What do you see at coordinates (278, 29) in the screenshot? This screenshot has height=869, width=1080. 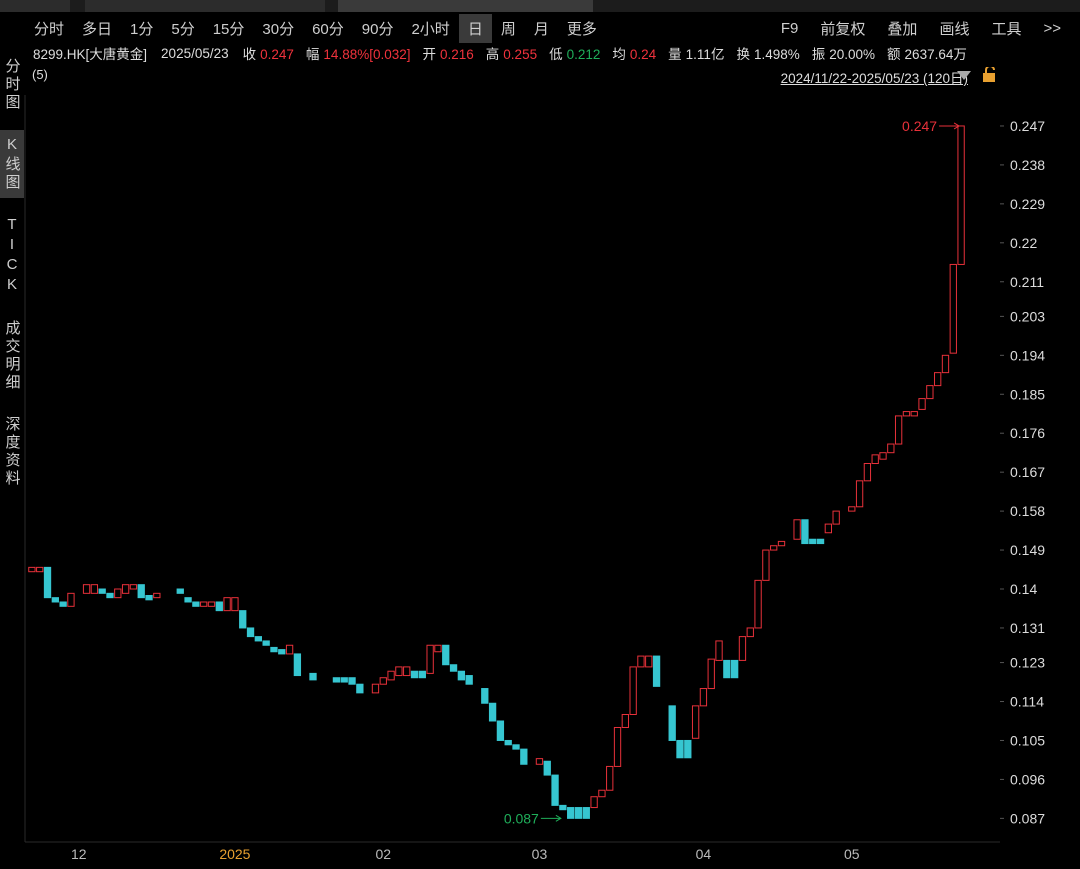 I see `period-button: 30分` at bounding box center [278, 29].